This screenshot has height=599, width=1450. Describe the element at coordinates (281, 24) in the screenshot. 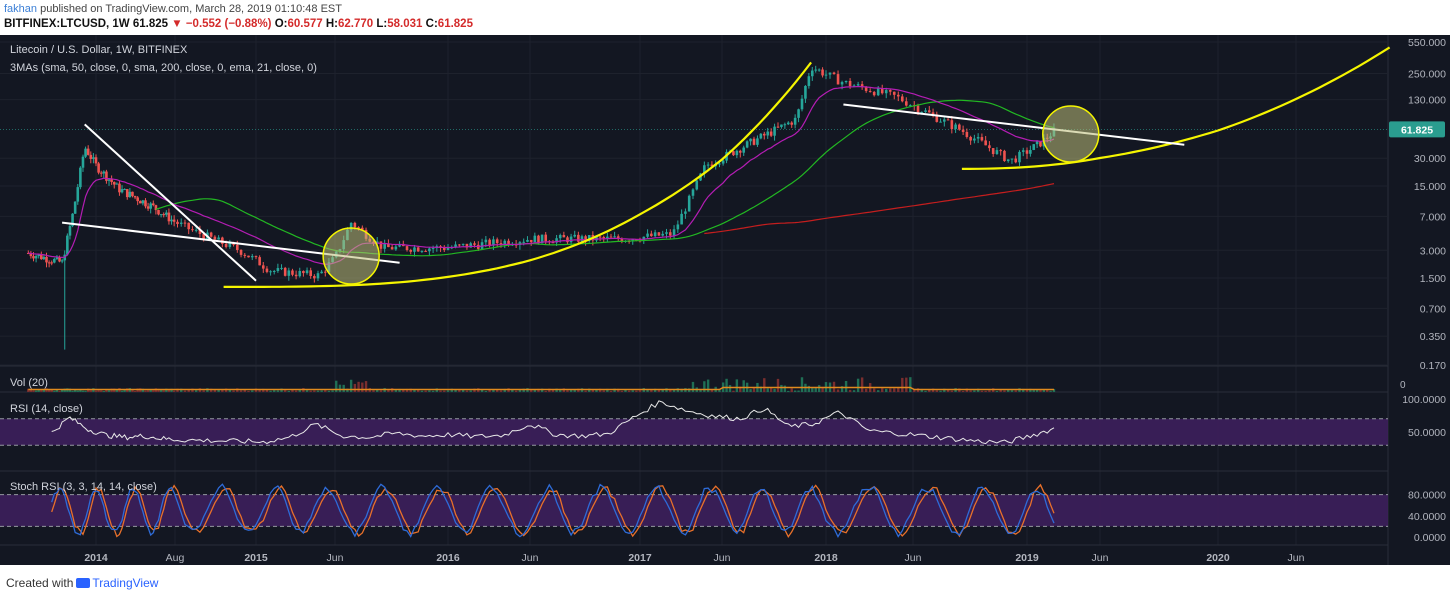

I see `open-label: O:` at that location.